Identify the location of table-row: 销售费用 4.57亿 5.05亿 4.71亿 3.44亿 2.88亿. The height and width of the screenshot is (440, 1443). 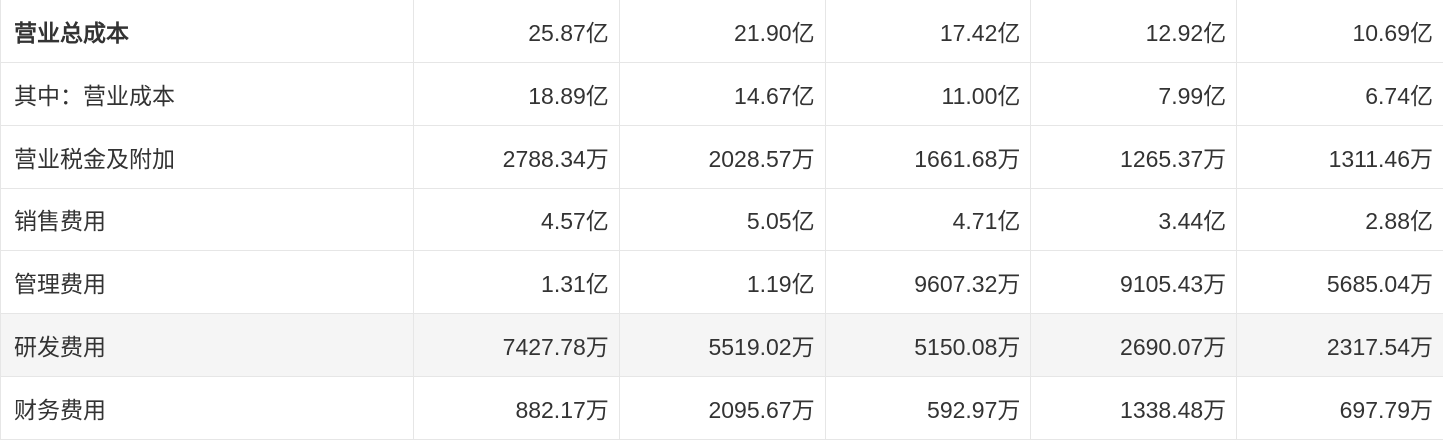
(722, 220).